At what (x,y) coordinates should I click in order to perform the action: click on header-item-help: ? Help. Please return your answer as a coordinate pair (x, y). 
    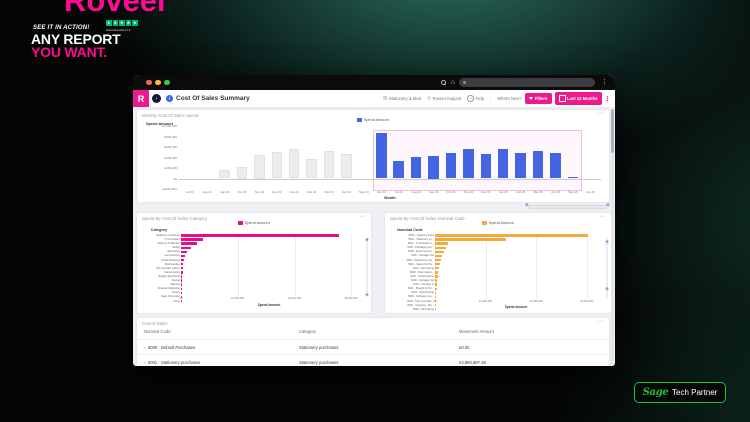
    Looking at the image, I should click on (475, 98).